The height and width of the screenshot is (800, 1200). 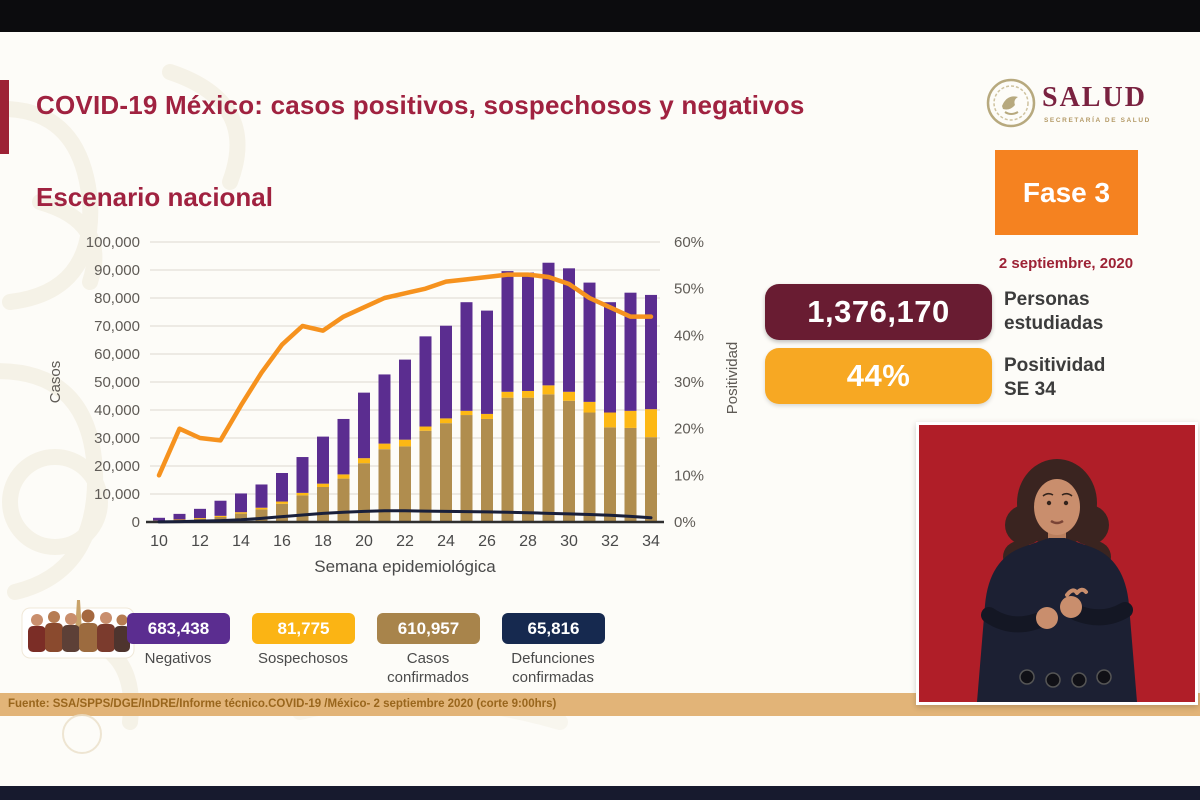 What do you see at coordinates (1066, 263) in the screenshot?
I see `phase-date: 2 septiembre, 2020` at bounding box center [1066, 263].